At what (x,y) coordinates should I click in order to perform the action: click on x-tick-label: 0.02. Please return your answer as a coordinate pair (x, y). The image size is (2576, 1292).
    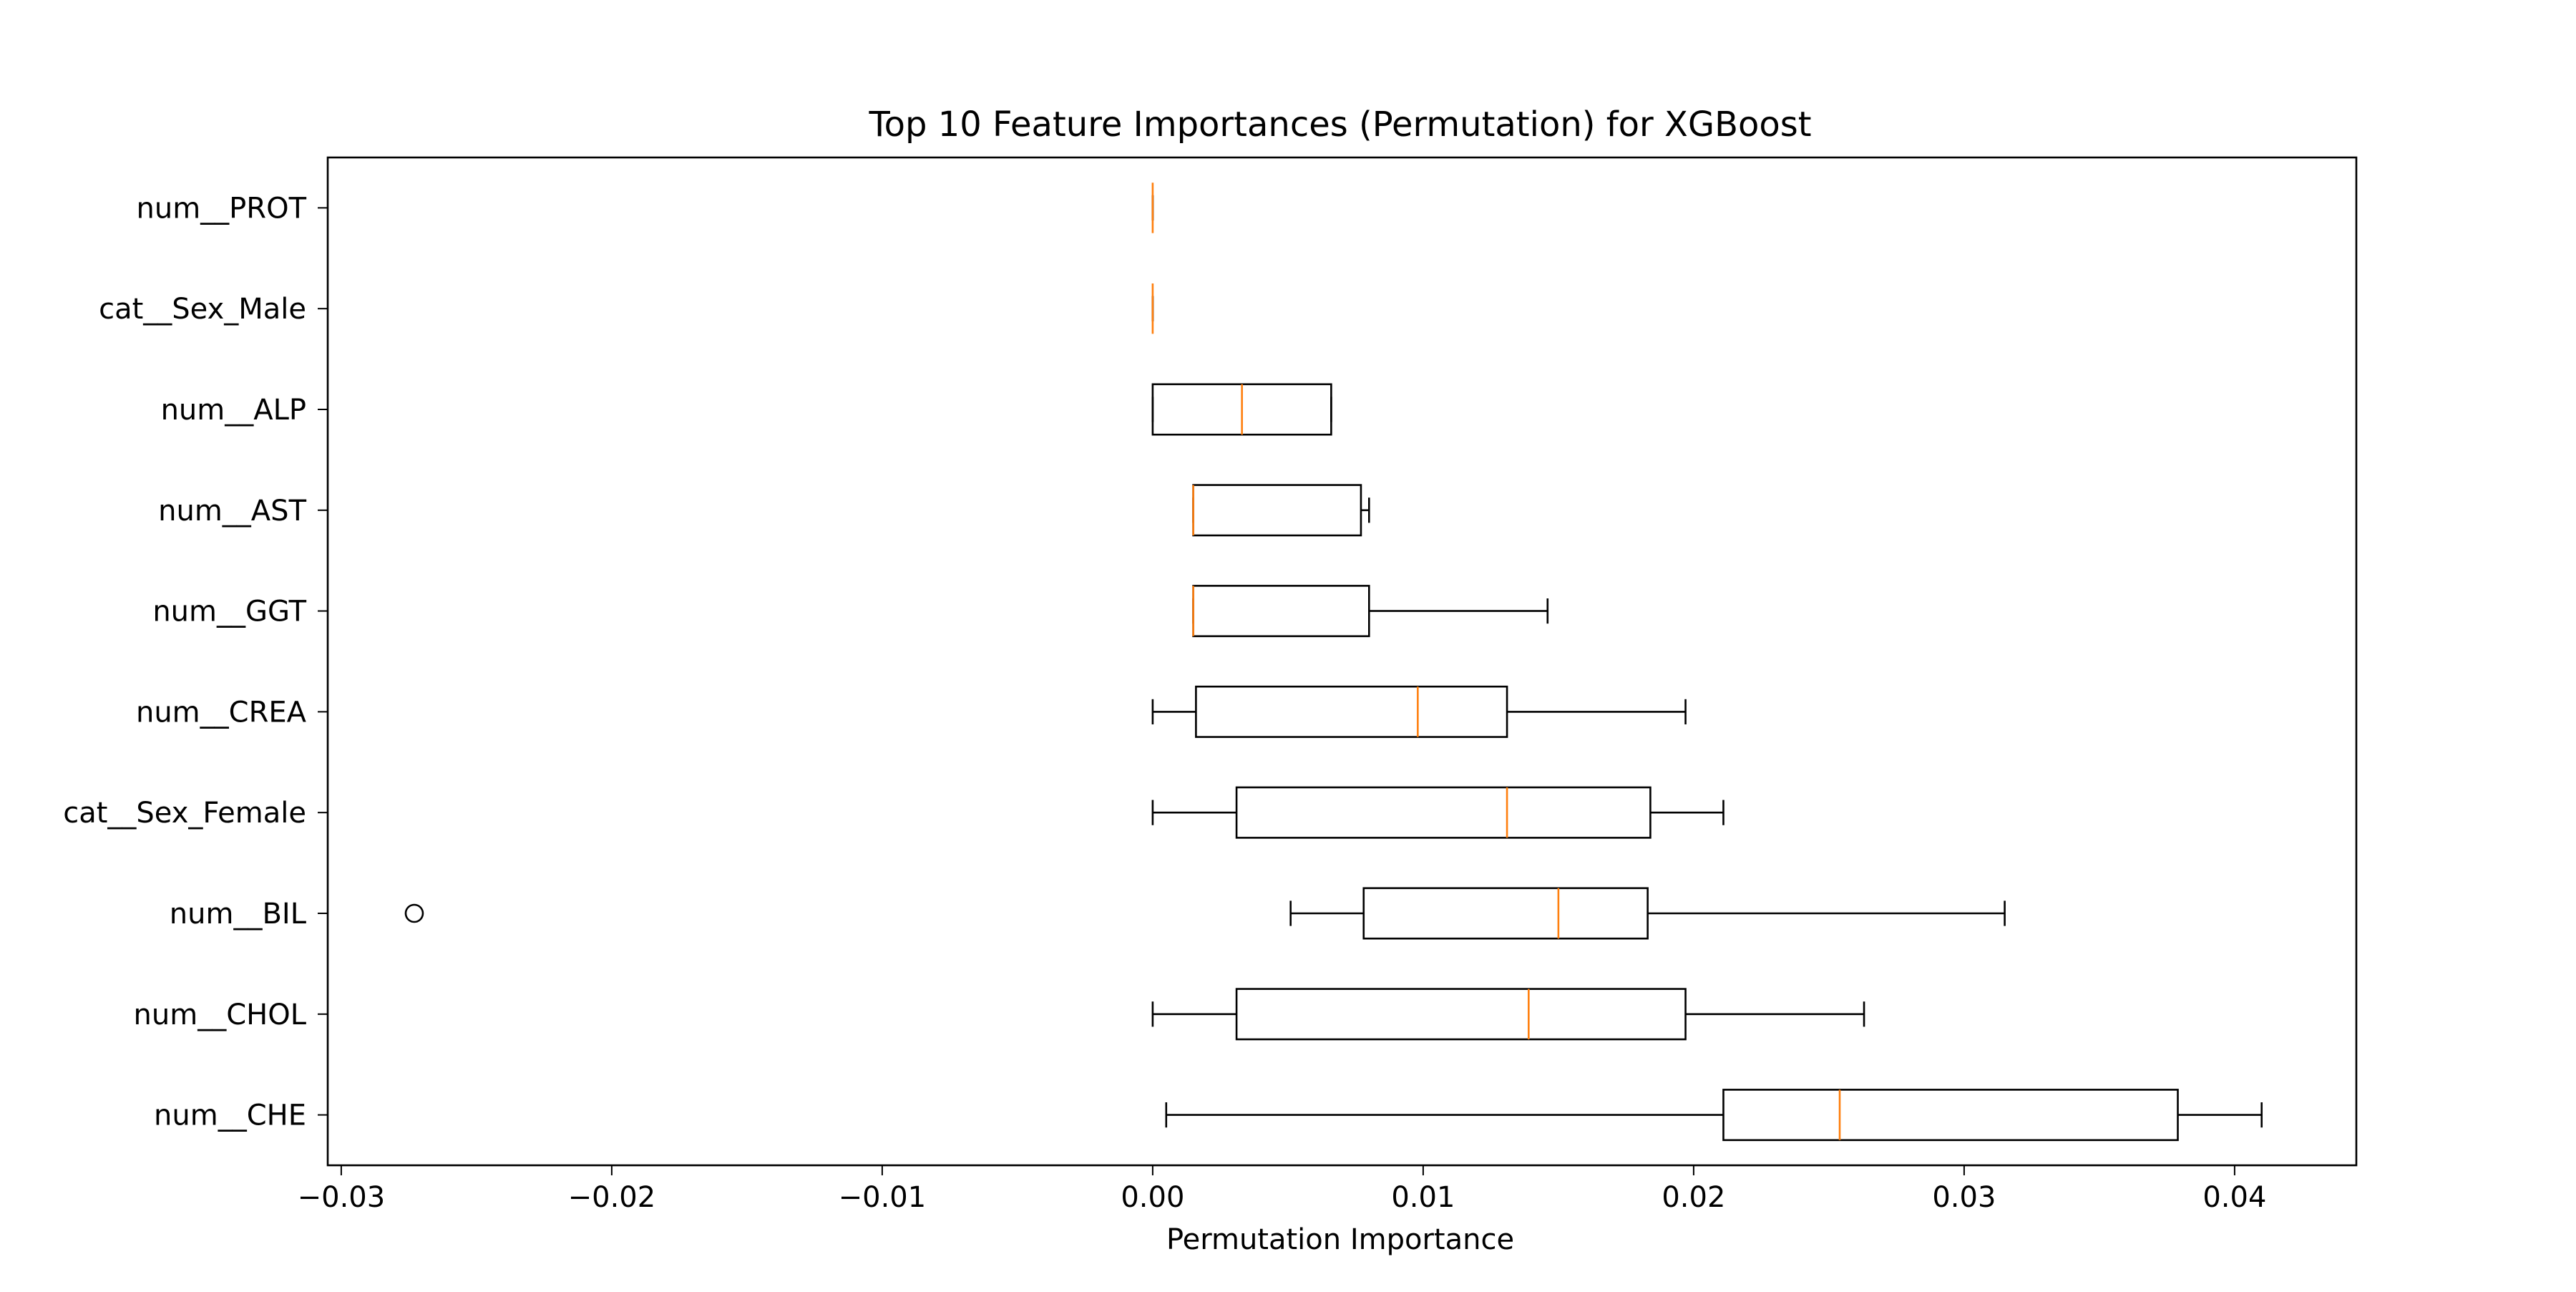
    Looking at the image, I should click on (1693, 1197).